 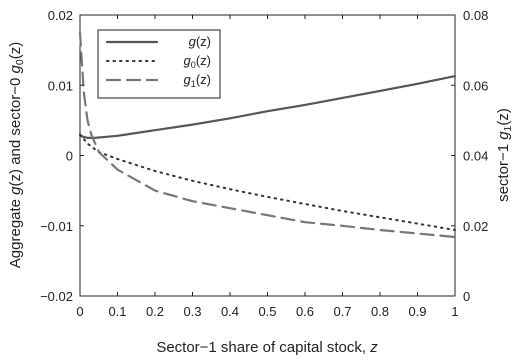 I want to click on x-tick-label: 0.1, so click(x=117, y=311).